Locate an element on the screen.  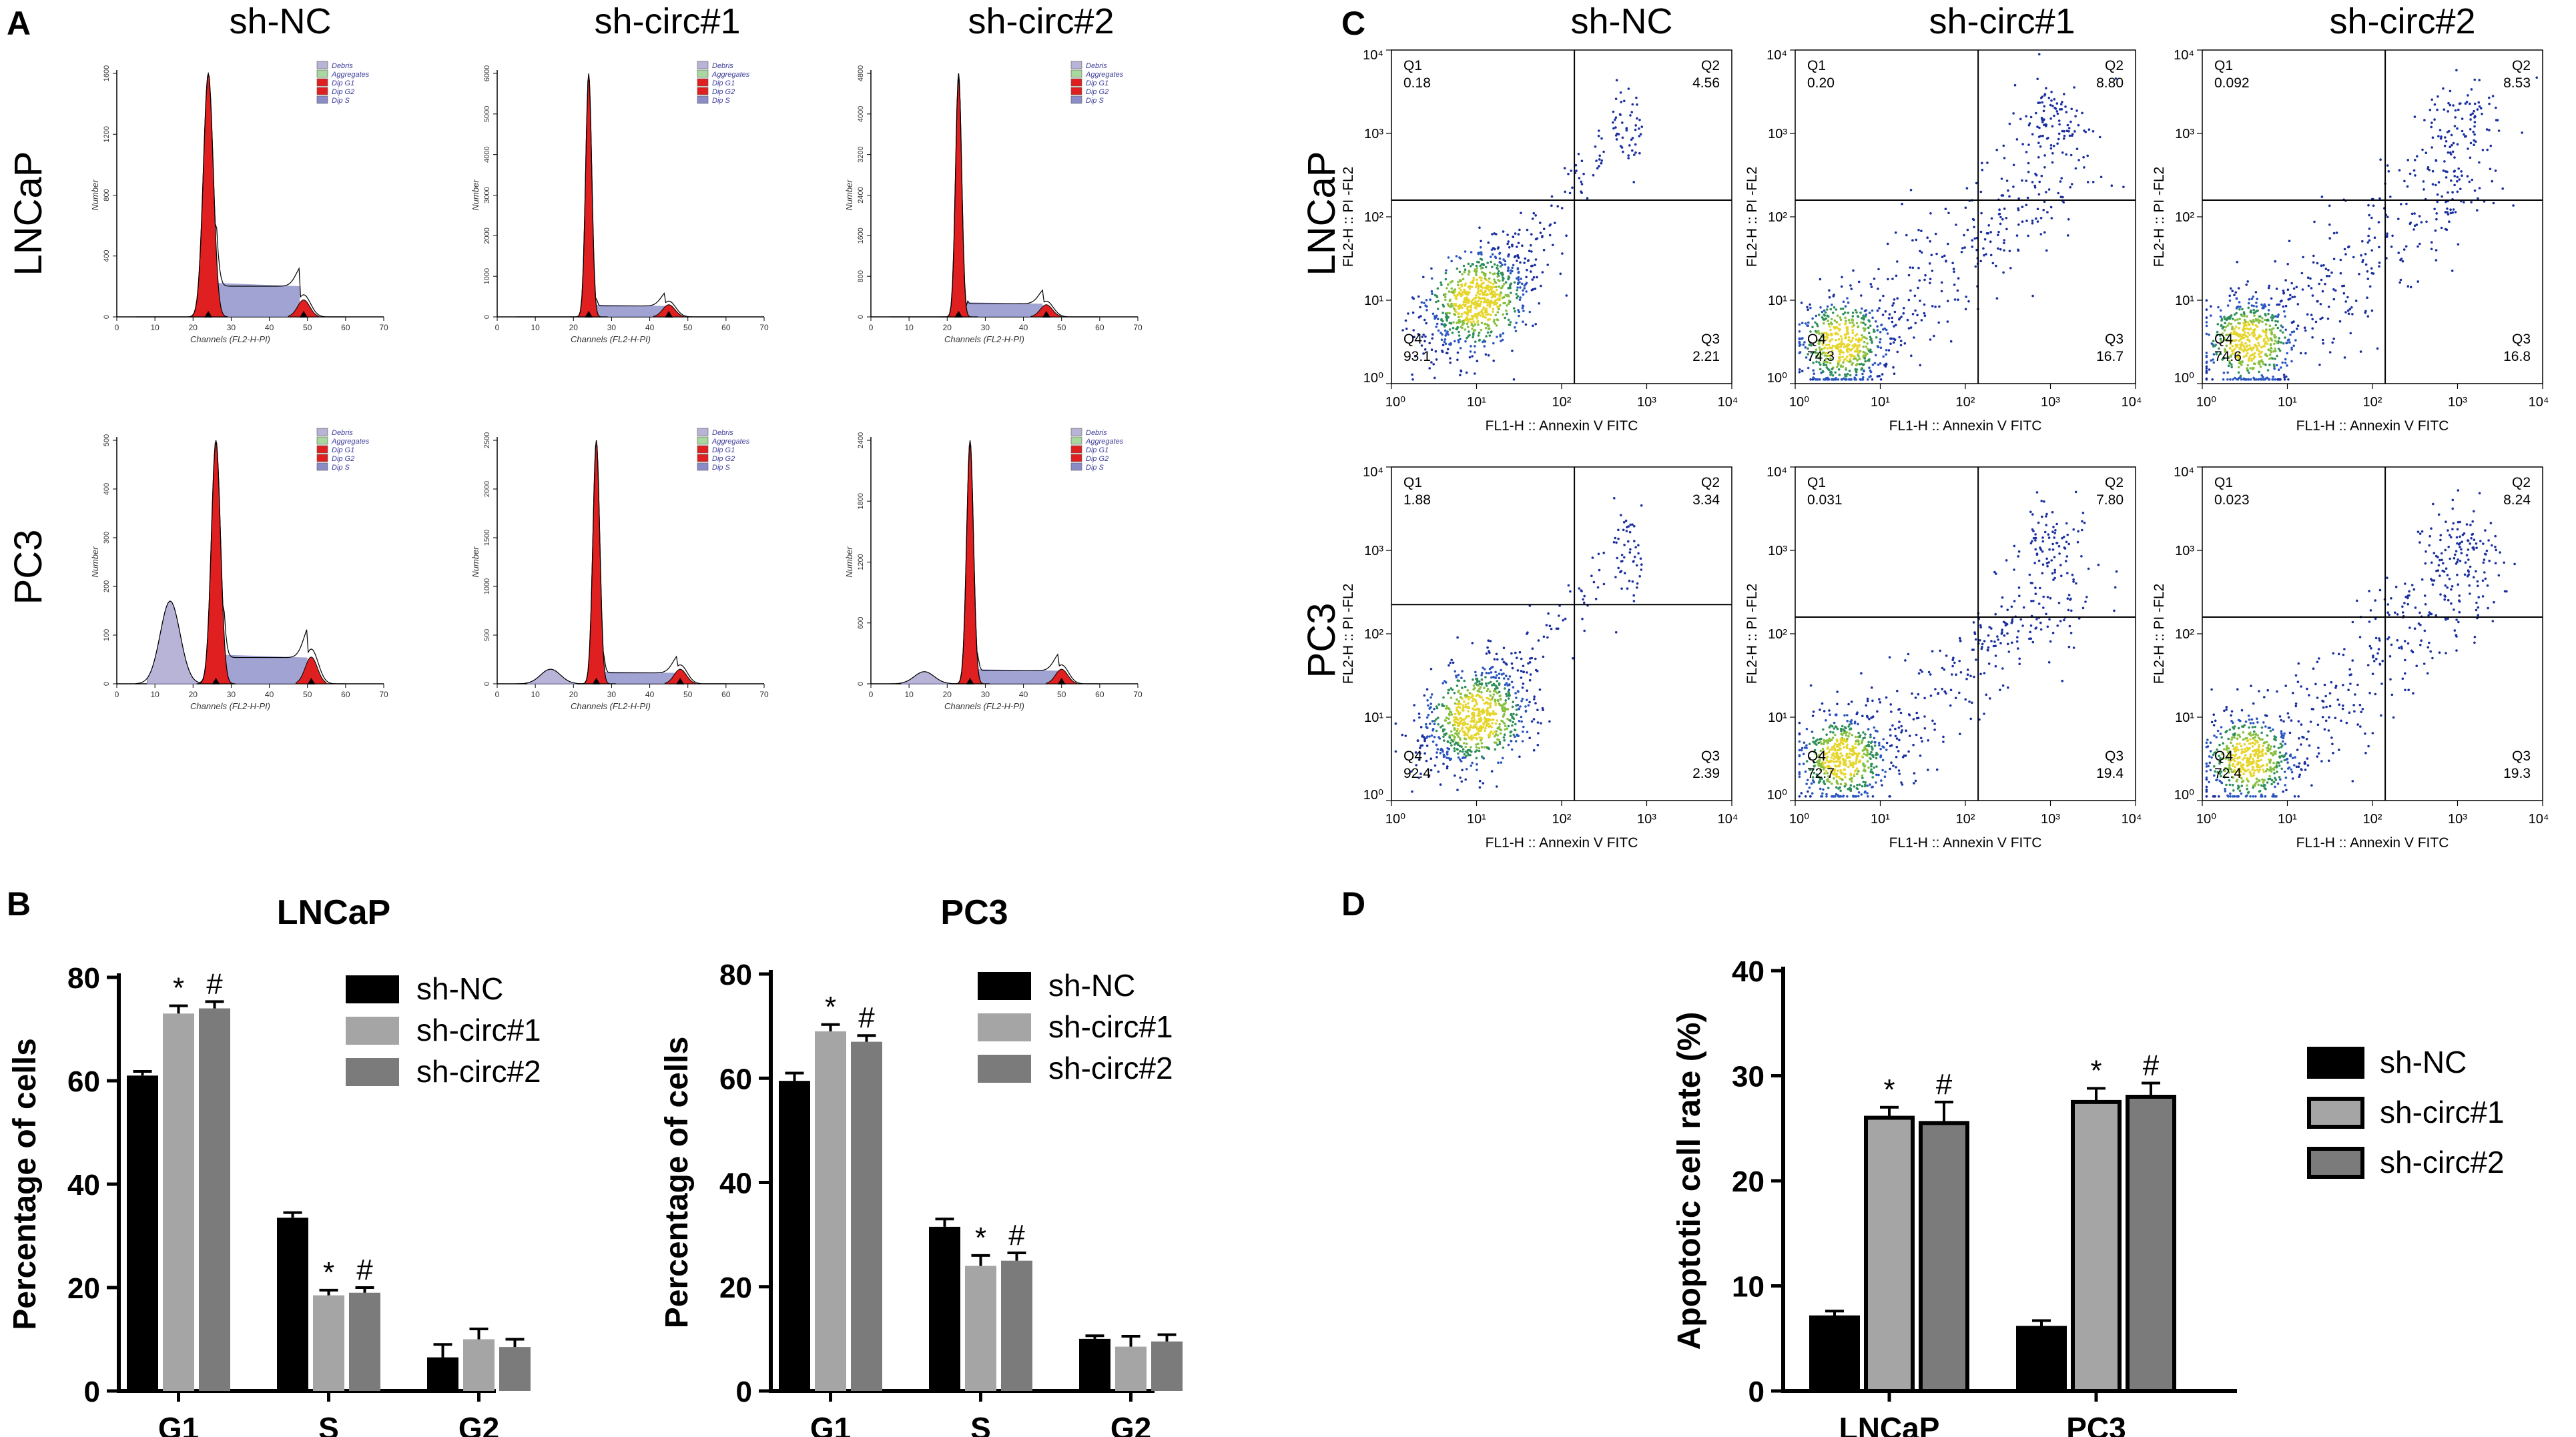
flow-q4-label: Q4 is located at coordinates (1816, 757).